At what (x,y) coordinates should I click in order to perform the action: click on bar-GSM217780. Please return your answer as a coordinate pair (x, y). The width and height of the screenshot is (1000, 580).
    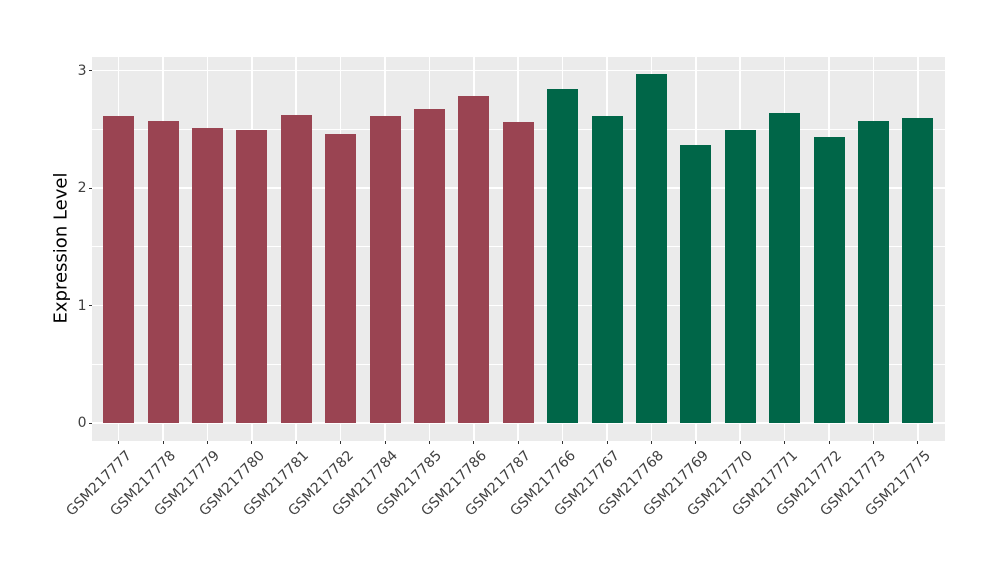
    Looking at the image, I should click on (252, 276).